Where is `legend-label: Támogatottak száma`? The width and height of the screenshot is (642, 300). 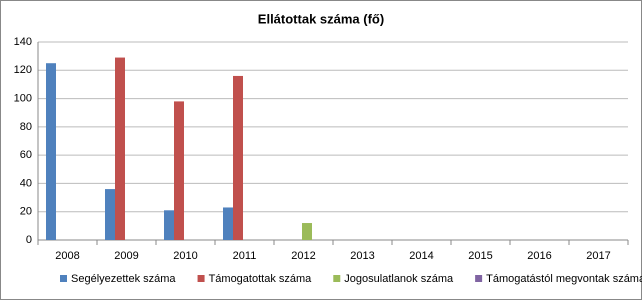
legend-label: Támogatottak száma is located at coordinates (261, 279).